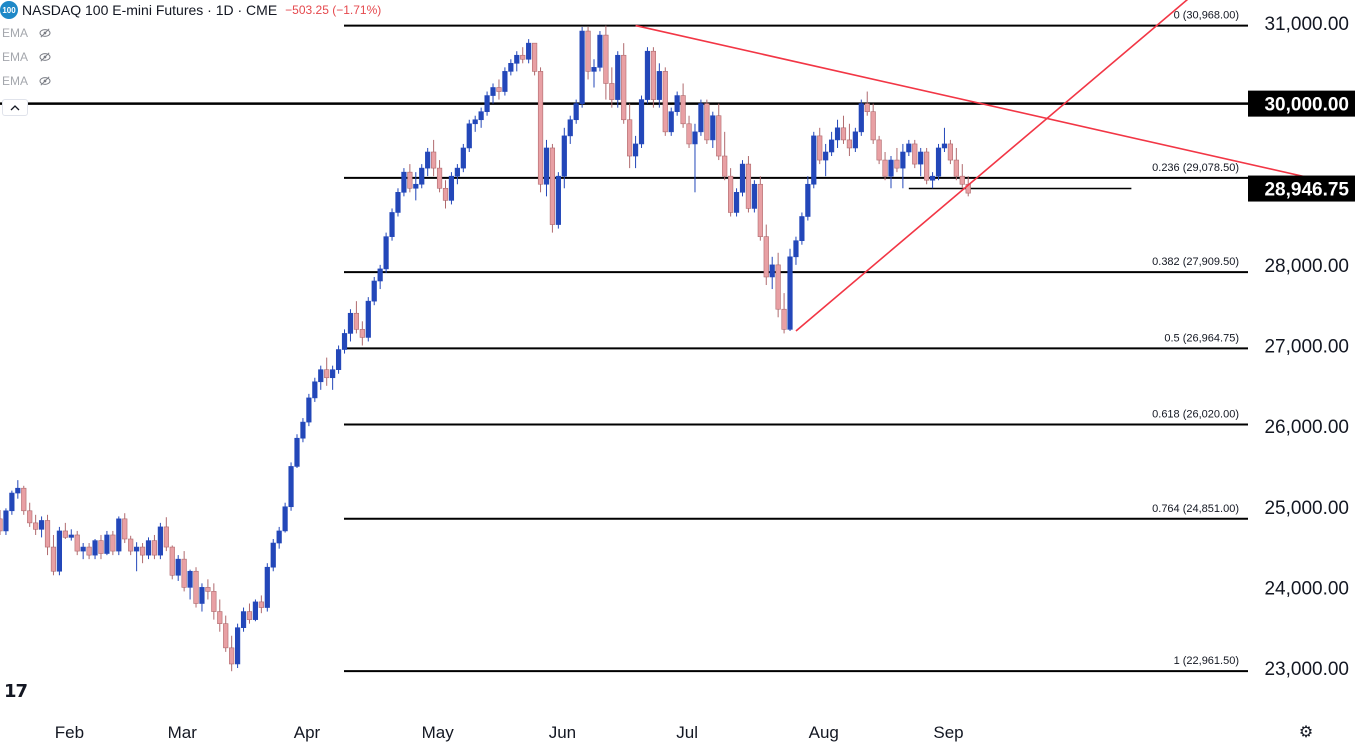 The image size is (1355, 748). What do you see at coordinates (824, 732) in the screenshot?
I see `x-tick-label: Aug` at bounding box center [824, 732].